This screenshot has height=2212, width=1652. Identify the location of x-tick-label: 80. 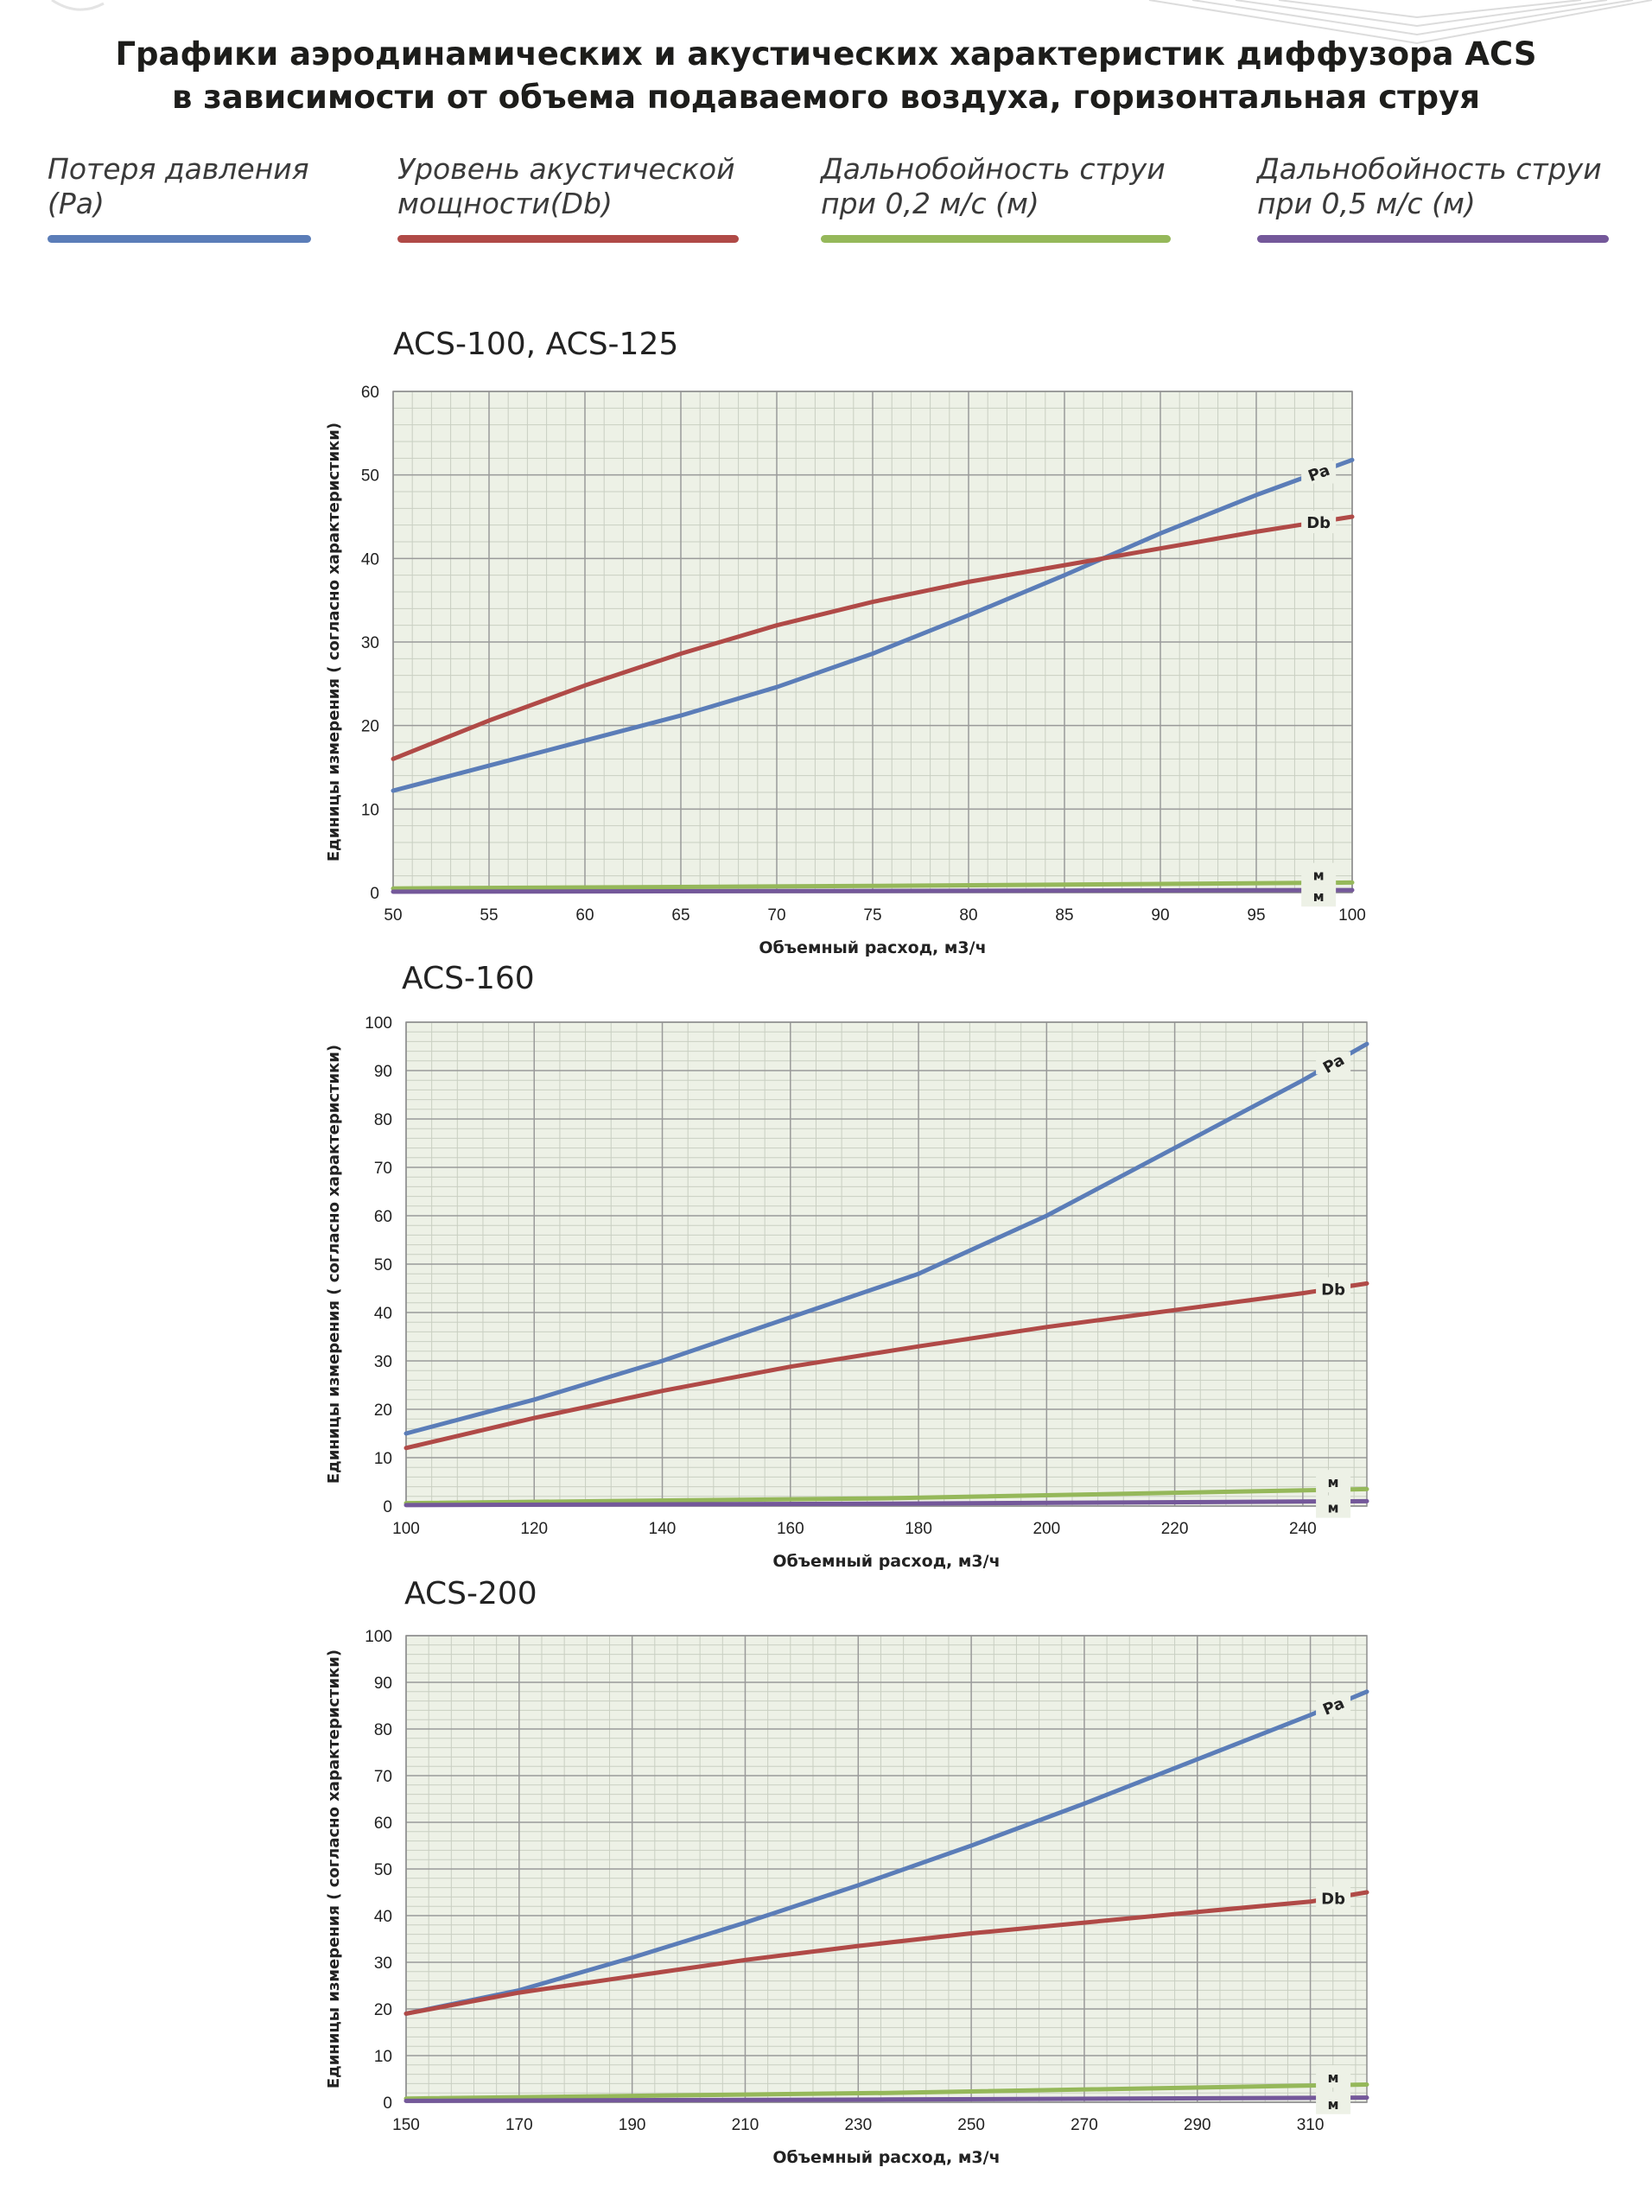
(968, 915).